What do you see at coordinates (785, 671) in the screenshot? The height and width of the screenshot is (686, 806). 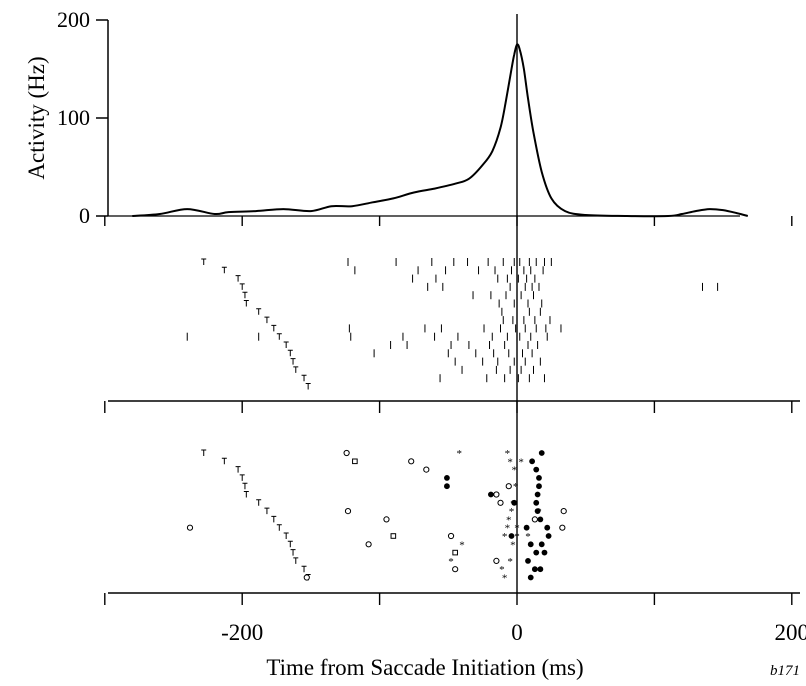 I see `figure-annotation: b171` at bounding box center [785, 671].